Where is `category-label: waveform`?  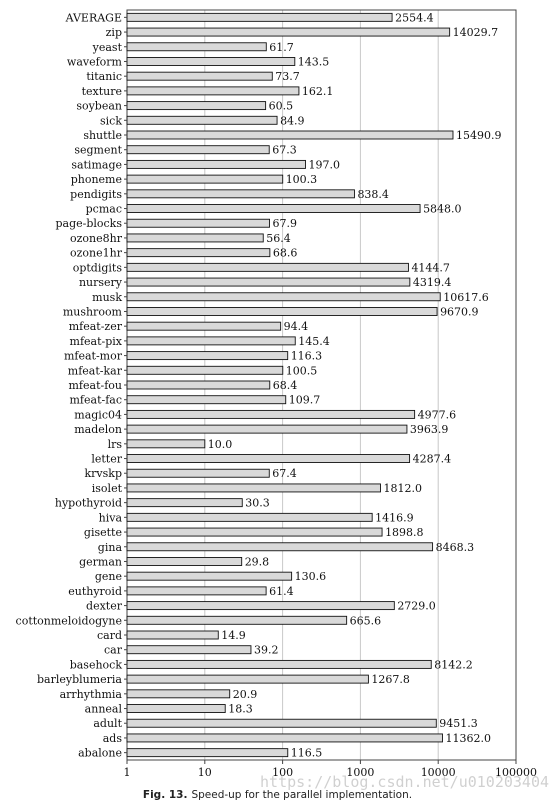 category-label: waveform is located at coordinates (95, 61).